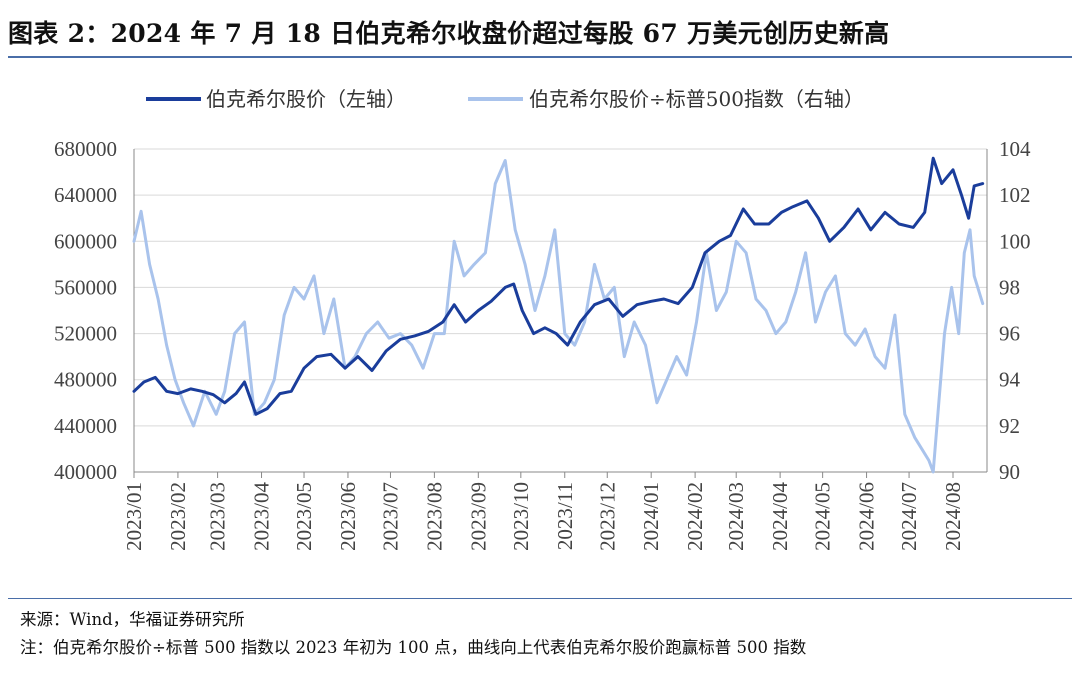 This screenshot has width=1080, height=685. I want to click on x-tick-label: 2023/11, so click(565, 516).